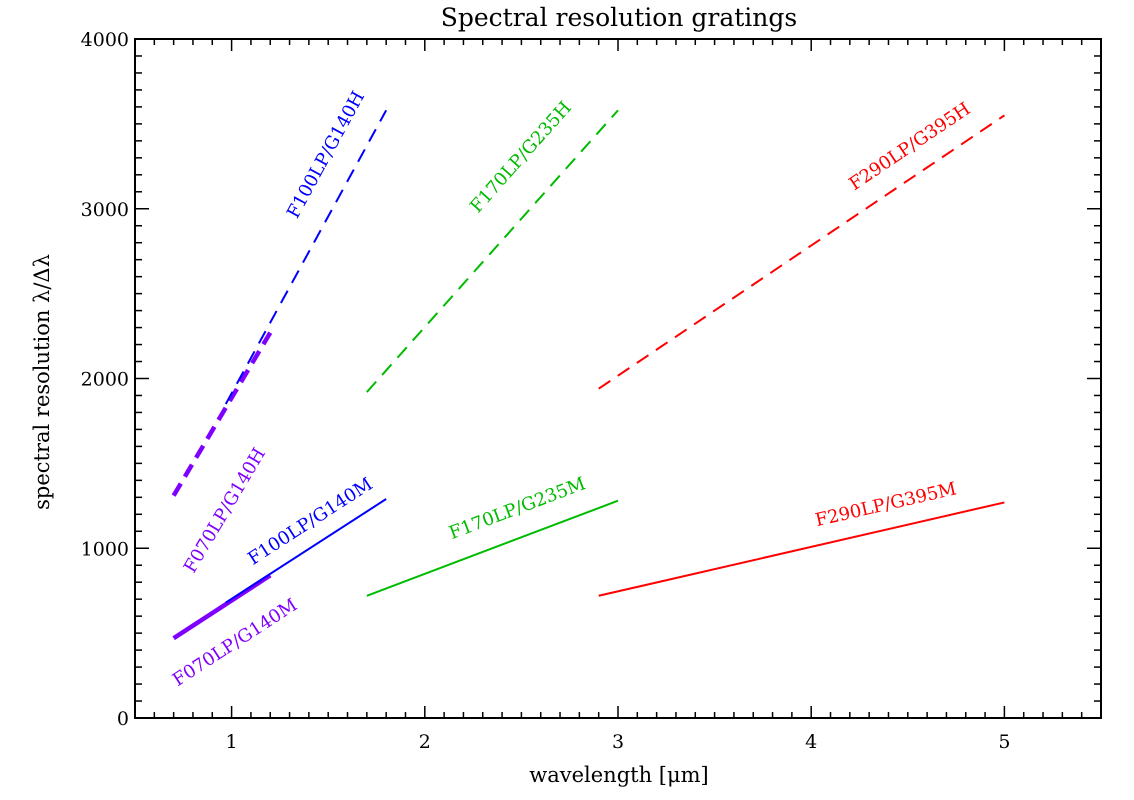  What do you see at coordinates (619, 17) in the screenshot?
I see `chart-title: Spectral resolution gratings` at bounding box center [619, 17].